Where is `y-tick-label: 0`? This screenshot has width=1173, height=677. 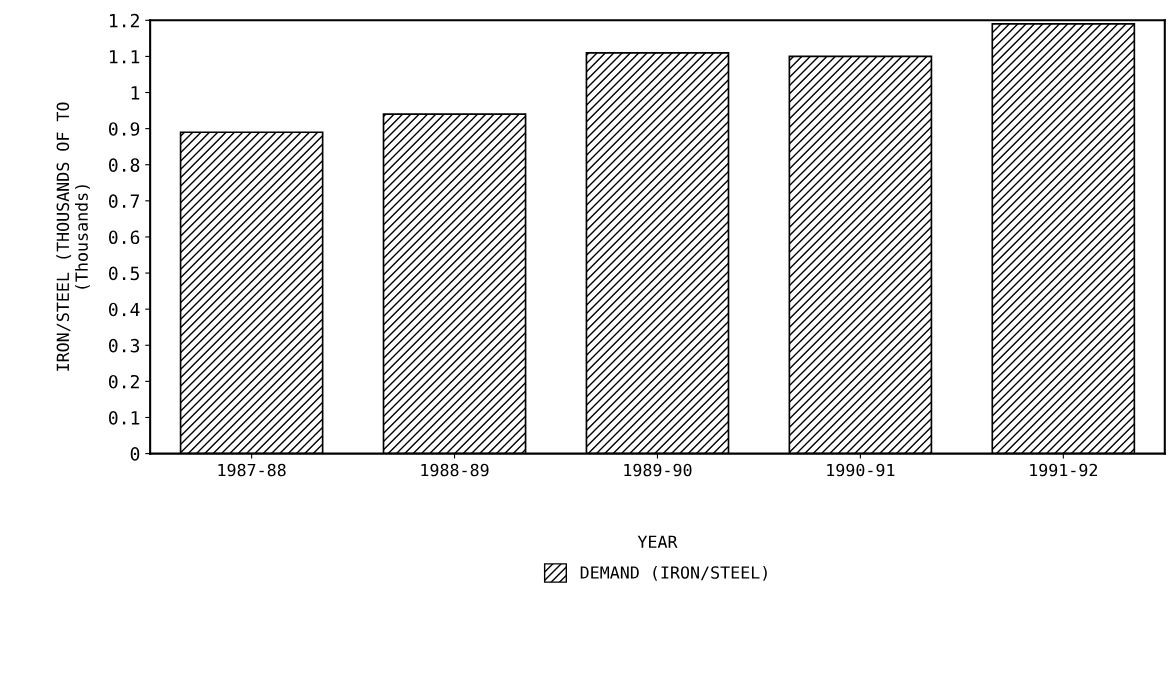 y-tick-label: 0 is located at coordinates (135, 454).